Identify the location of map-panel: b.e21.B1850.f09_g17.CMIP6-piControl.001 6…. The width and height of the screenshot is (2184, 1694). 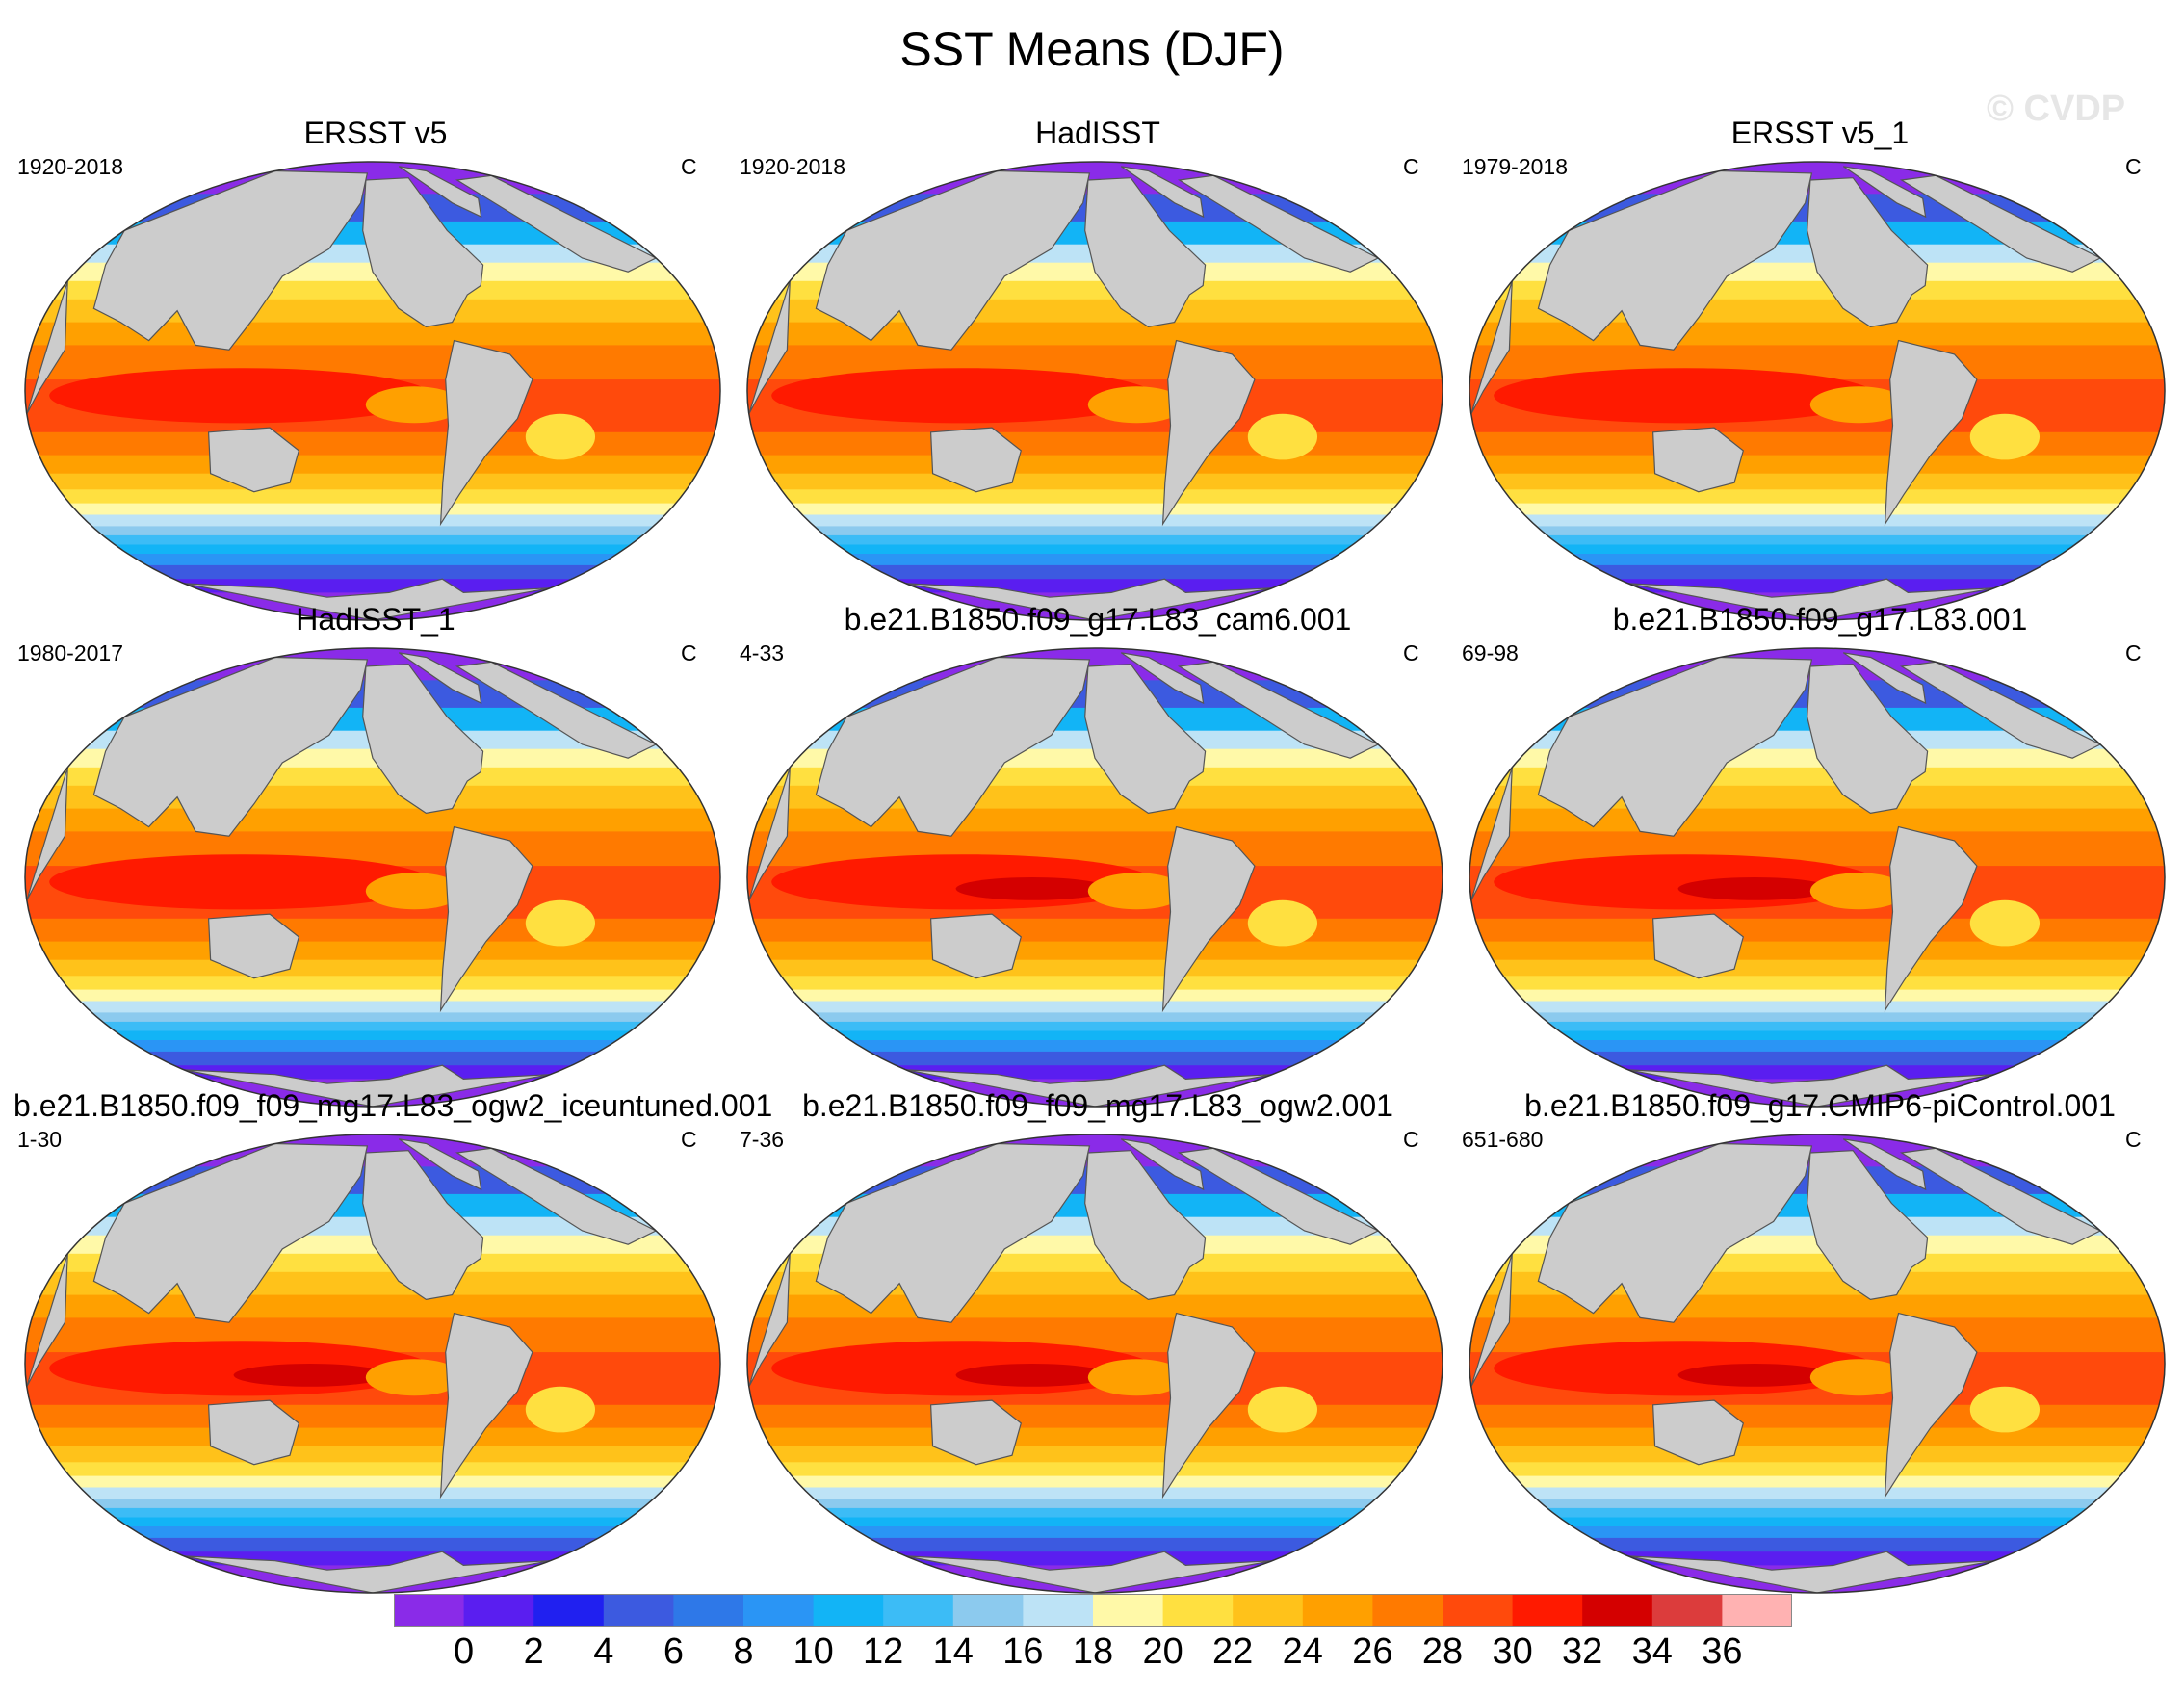
(1820, 1341).